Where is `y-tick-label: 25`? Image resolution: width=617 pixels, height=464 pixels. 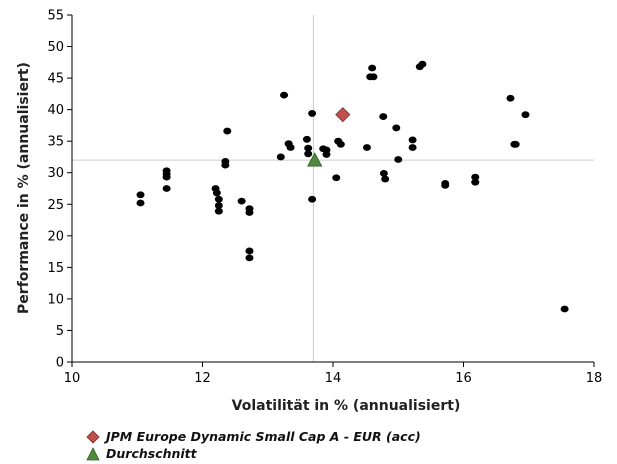
y-tick-label: 25 is located at coordinates (55, 205).